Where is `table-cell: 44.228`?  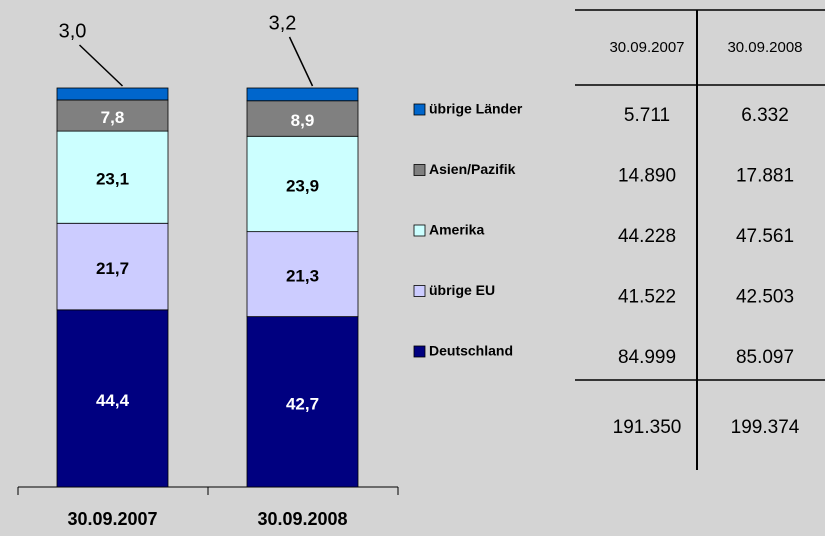 table-cell: 44.228 is located at coordinates (647, 236).